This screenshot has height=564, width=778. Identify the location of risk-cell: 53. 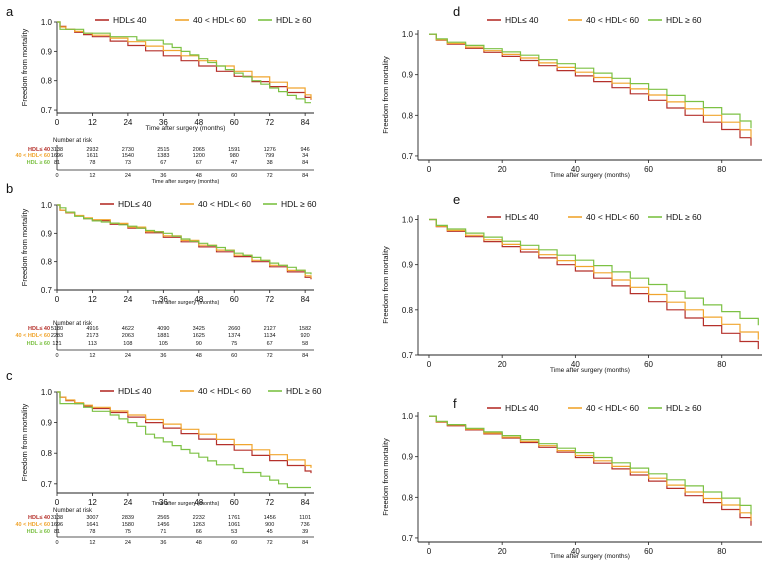
(234, 532).